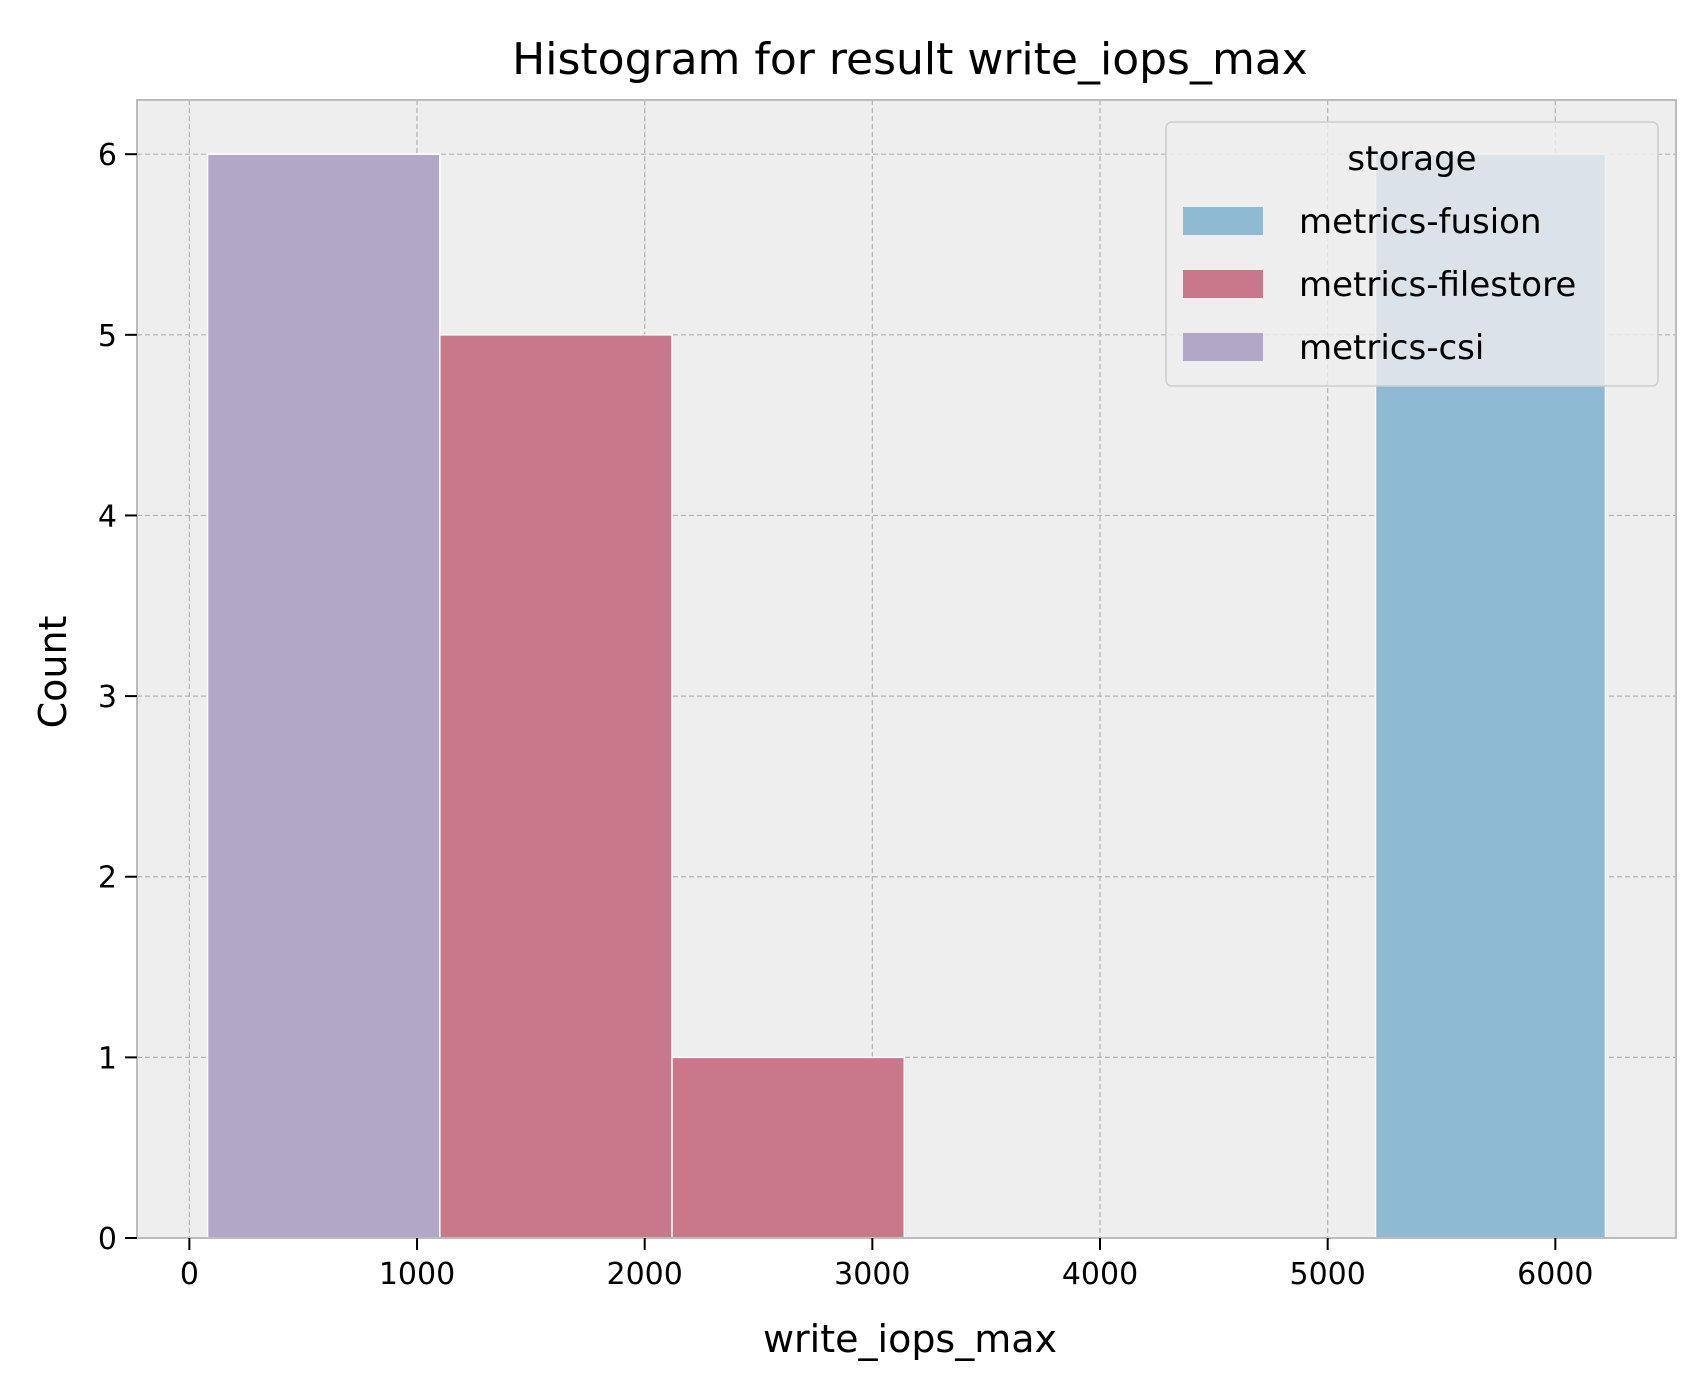  Describe the element at coordinates (910, 59) in the screenshot. I see `chart-title: Histogram for result write_iops_max` at that location.